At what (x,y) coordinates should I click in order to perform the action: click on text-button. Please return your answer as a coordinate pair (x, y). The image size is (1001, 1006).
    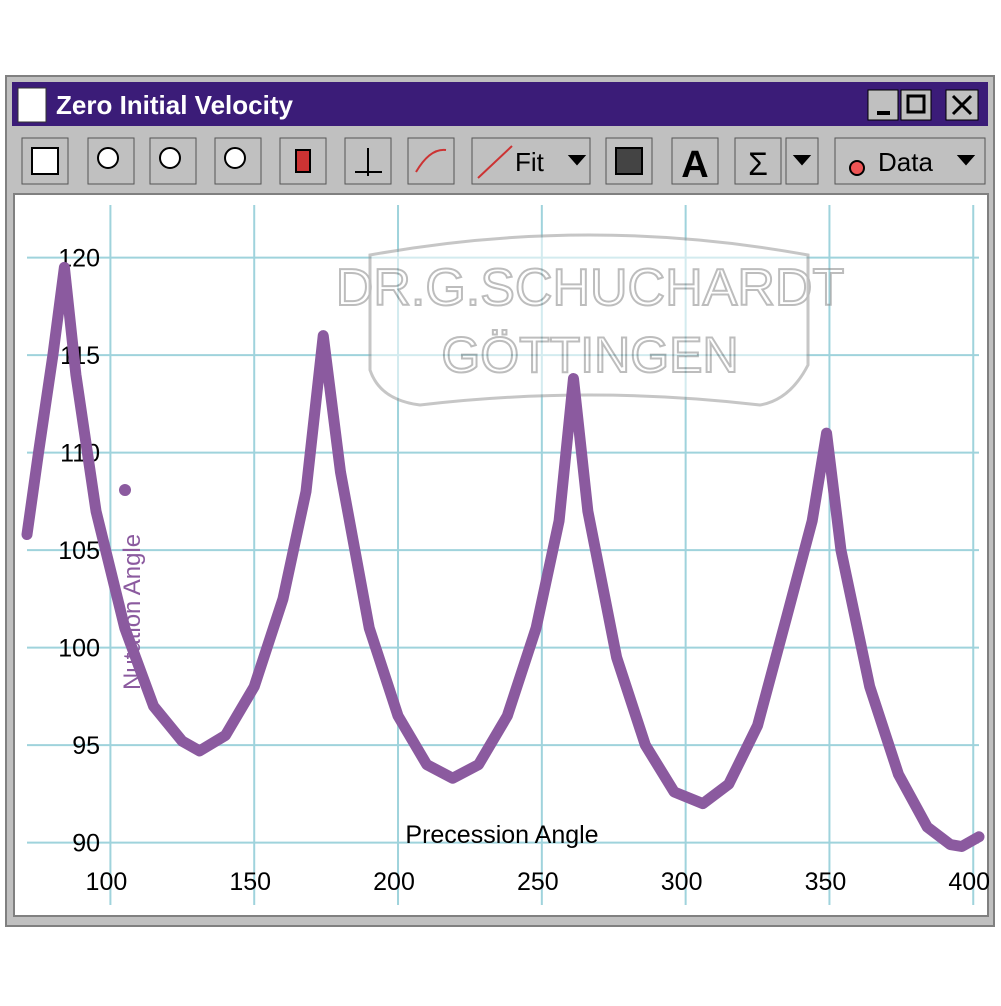
    Looking at the image, I should click on (695, 161).